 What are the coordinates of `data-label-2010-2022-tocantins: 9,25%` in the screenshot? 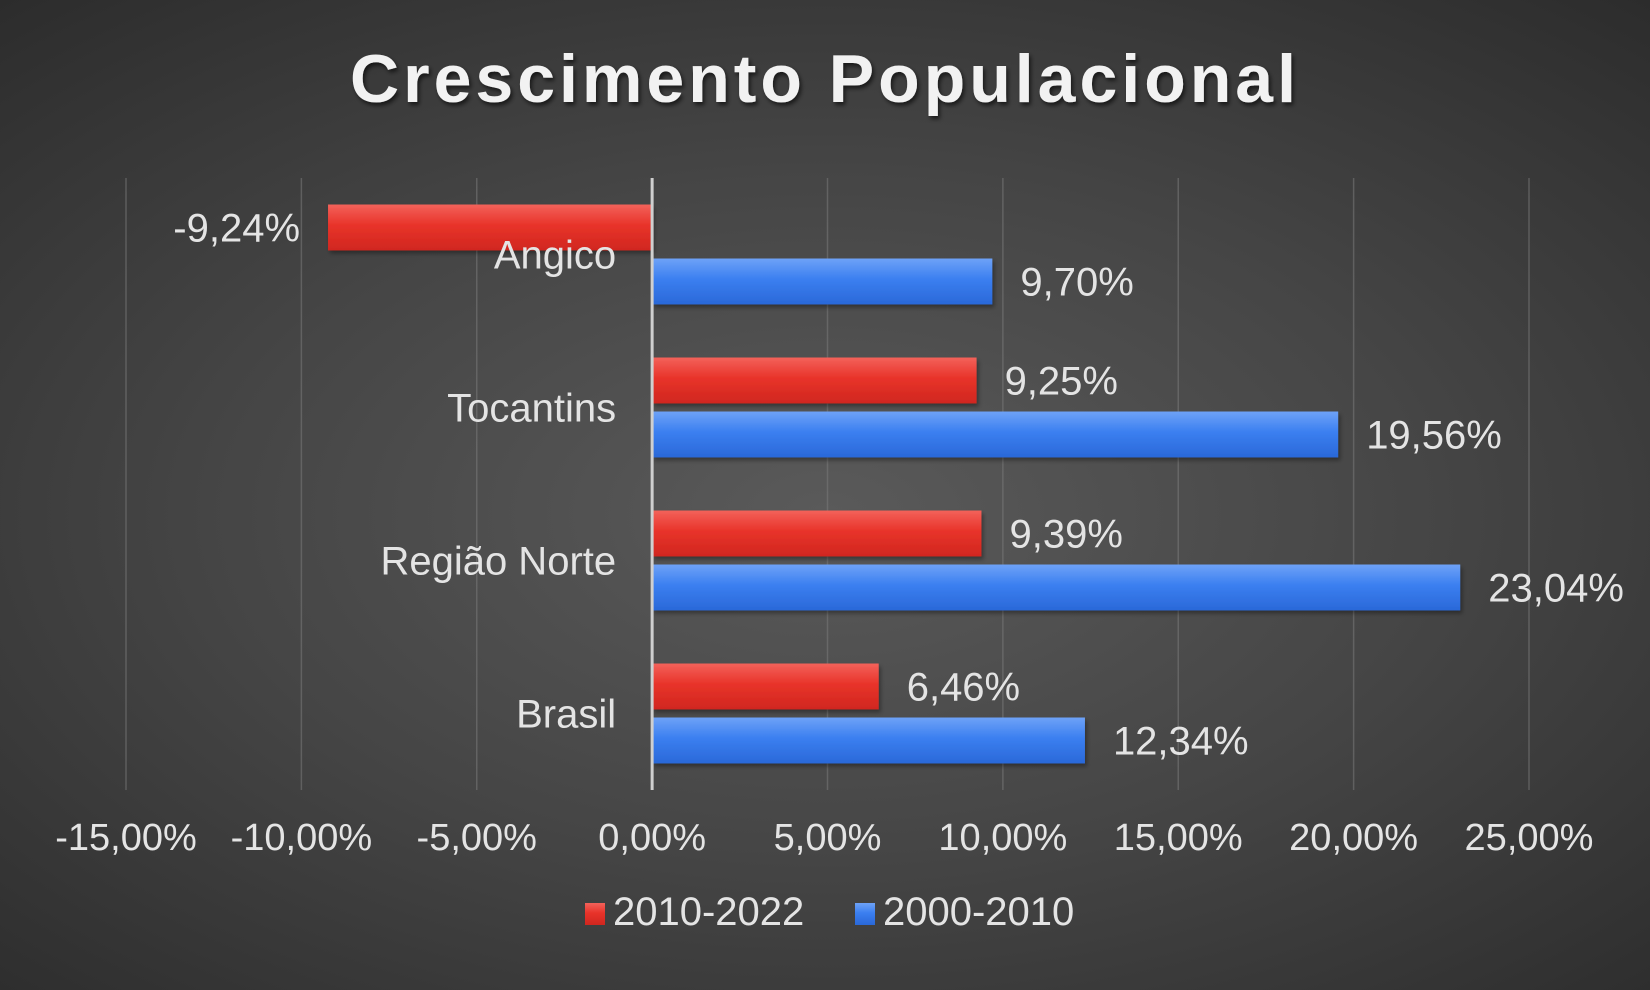 It's located at (1061, 382).